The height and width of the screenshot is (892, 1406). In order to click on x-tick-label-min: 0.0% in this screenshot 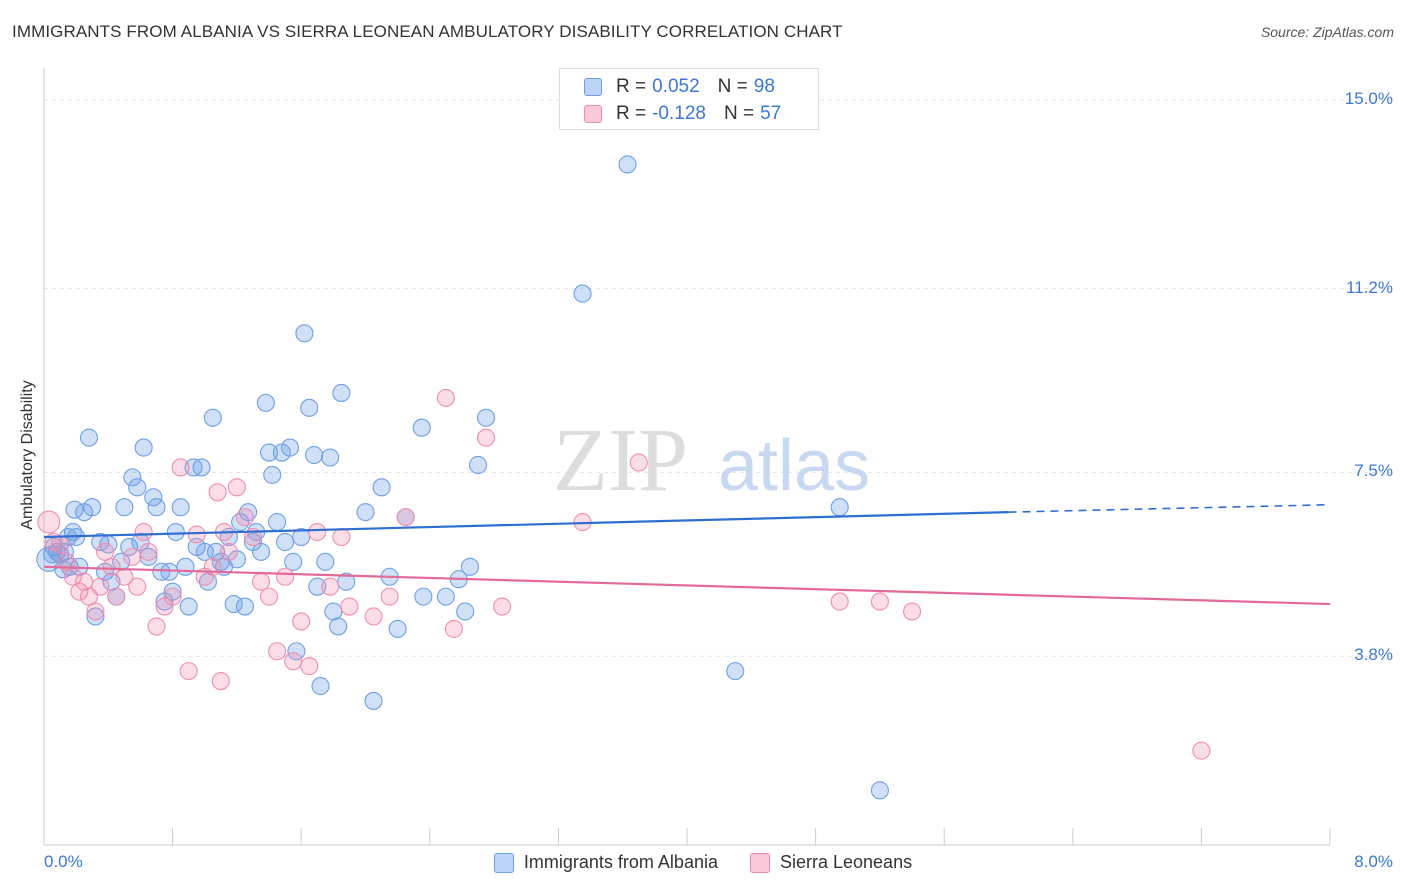, I will do `click(63, 861)`.